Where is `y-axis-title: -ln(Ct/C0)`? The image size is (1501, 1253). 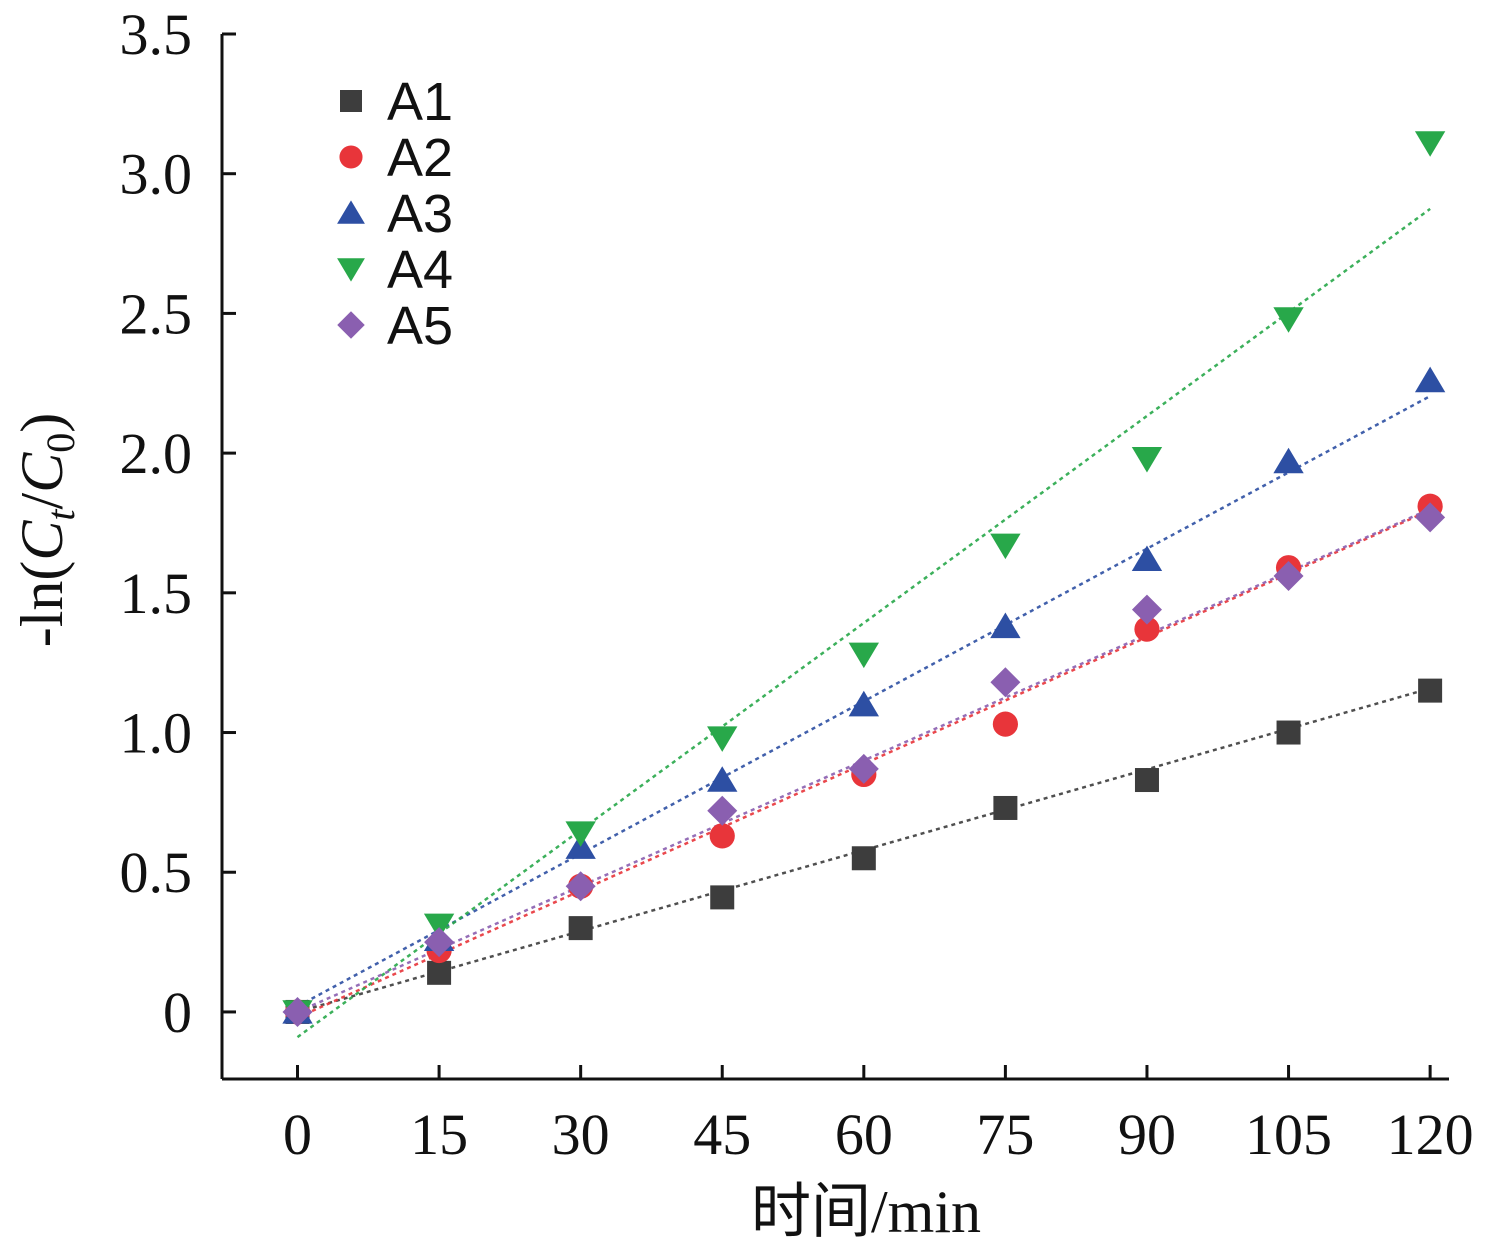 y-axis-title: -ln(Ct/C0) is located at coordinates (46, 530).